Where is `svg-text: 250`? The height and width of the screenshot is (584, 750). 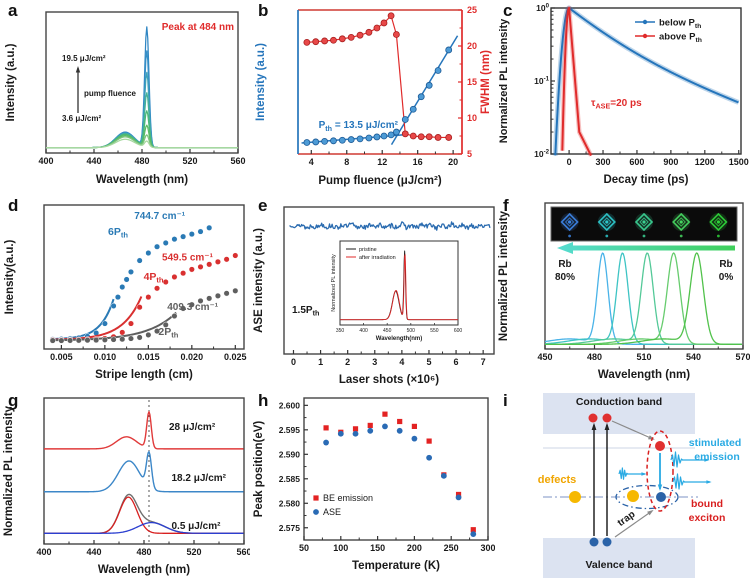
svg-text: 250 is located at coordinates (451, 548).